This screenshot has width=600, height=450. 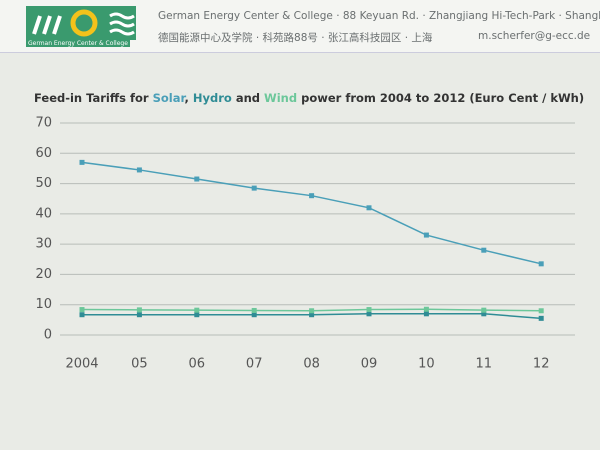 I want to click on y-tick-label: 60, so click(x=43, y=153).